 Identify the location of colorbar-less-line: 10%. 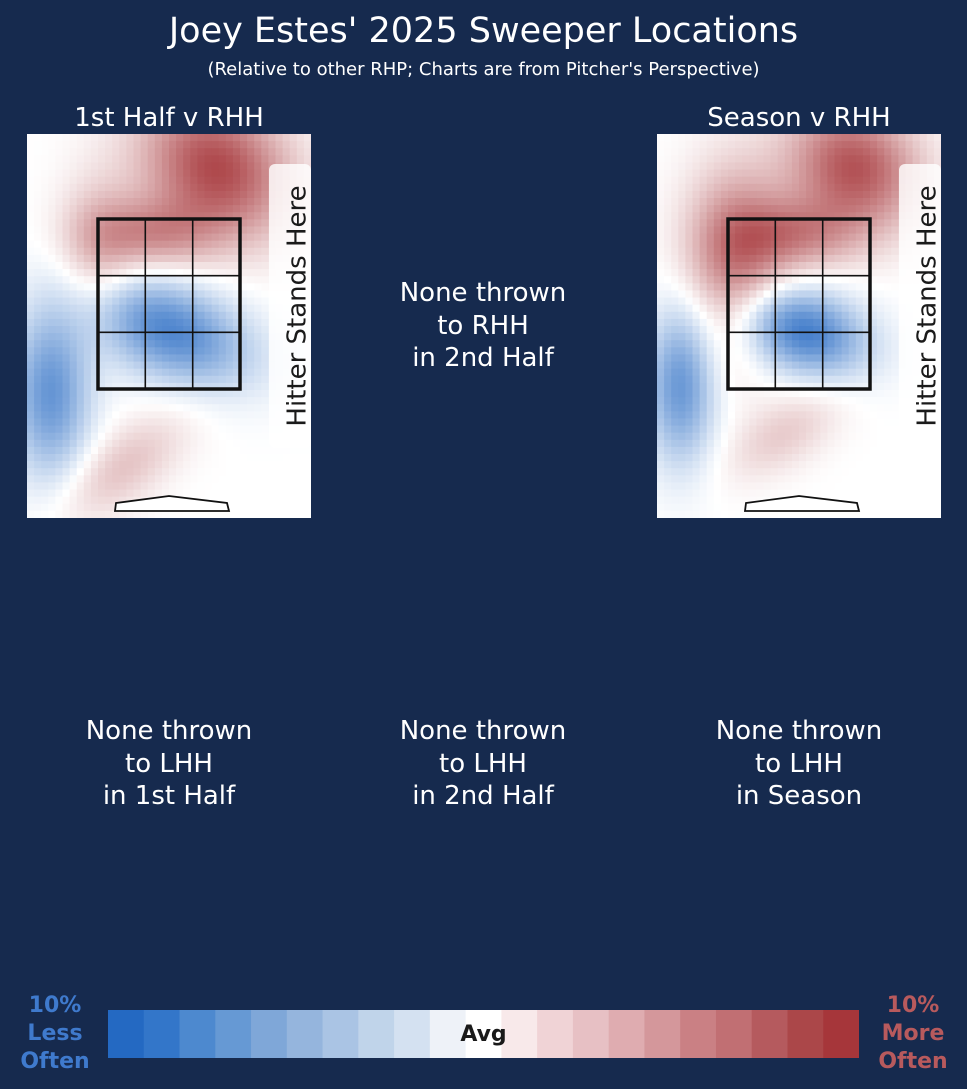
(55, 1005).